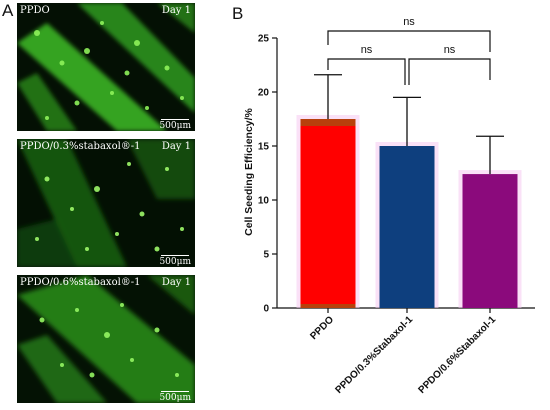  What do you see at coordinates (322, 328) in the screenshot?
I see `x-tick-label: PPDO` at bounding box center [322, 328].